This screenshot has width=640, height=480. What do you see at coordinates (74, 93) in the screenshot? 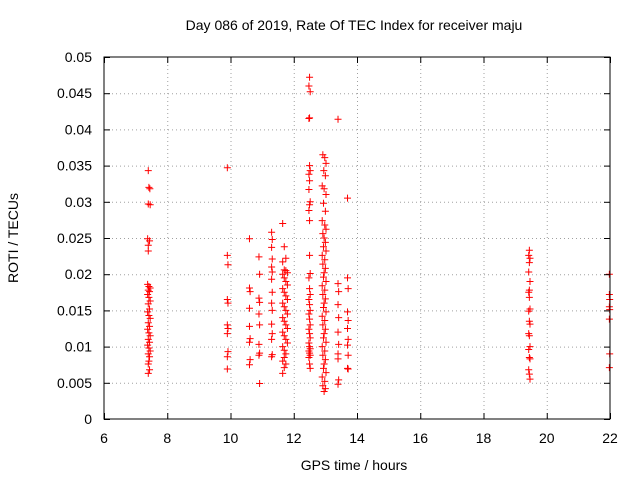
I see `y-tick-label: 0.045` at bounding box center [74, 93].